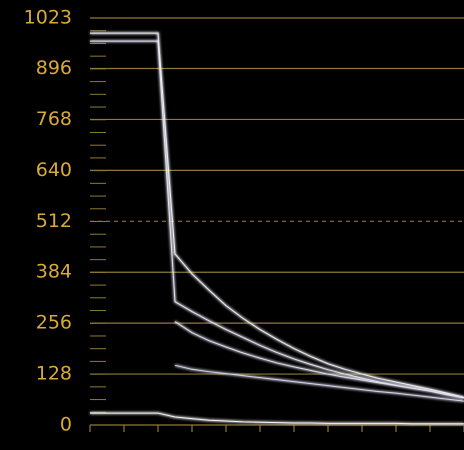  What do you see at coordinates (54, 374) in the screenshot?
I see `y-tick-label: 128` at bounding box center [54, 374].